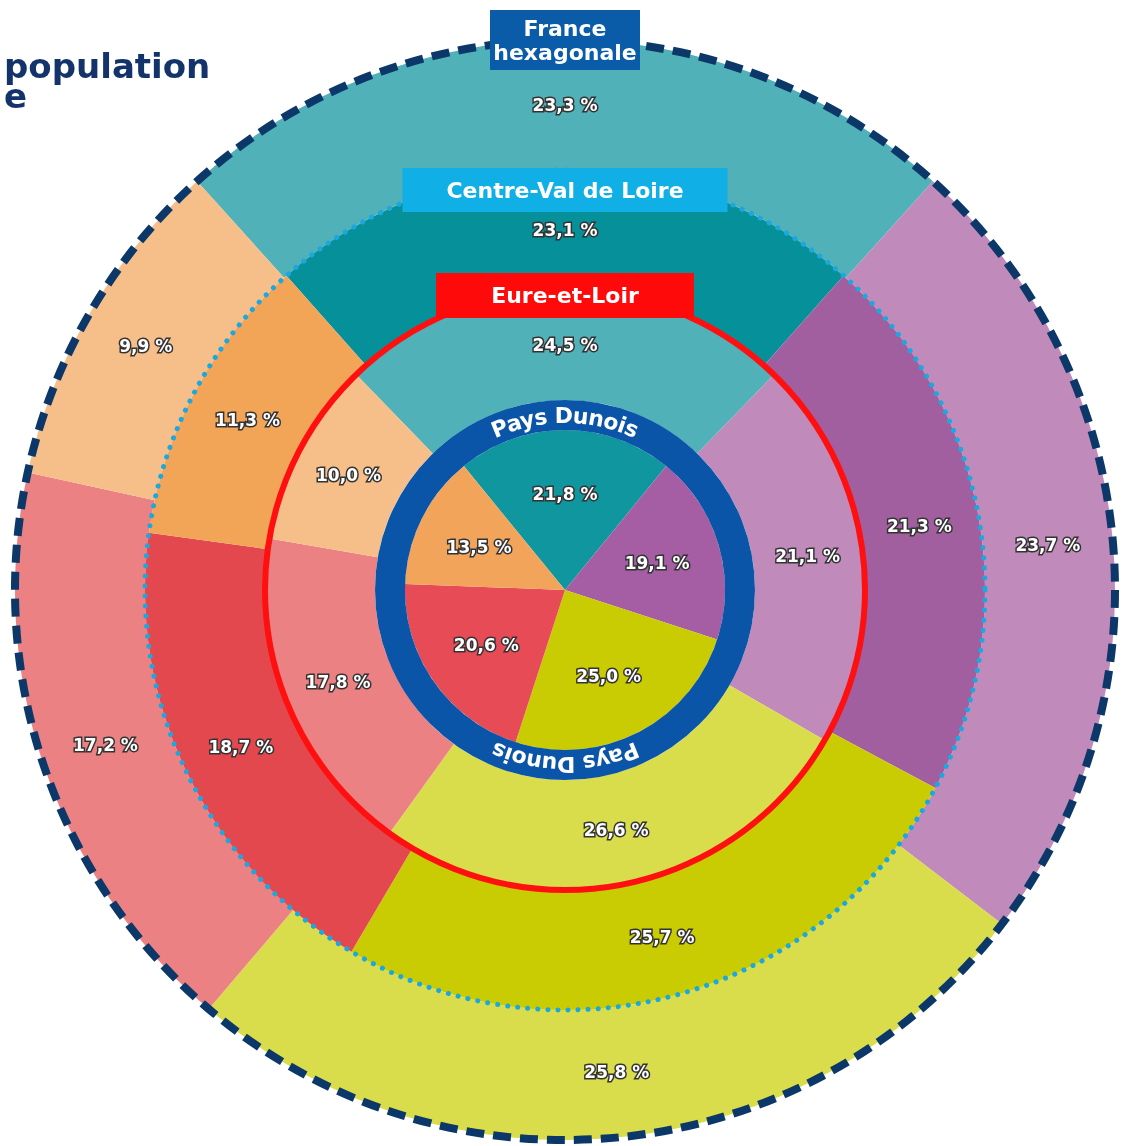 The image size is (1127, 1146). I want to click on data-label: 24,5 %, so click(565, 345).